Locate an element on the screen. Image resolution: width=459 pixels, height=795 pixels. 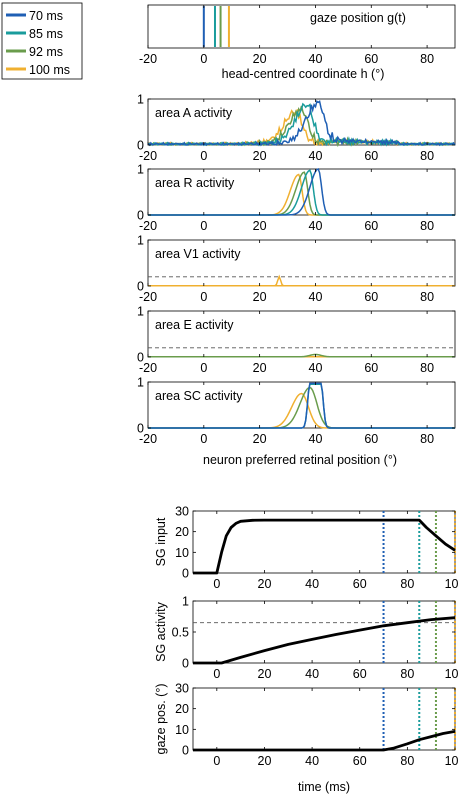
panel-title: area A activity is located at coordinates (194, 113).